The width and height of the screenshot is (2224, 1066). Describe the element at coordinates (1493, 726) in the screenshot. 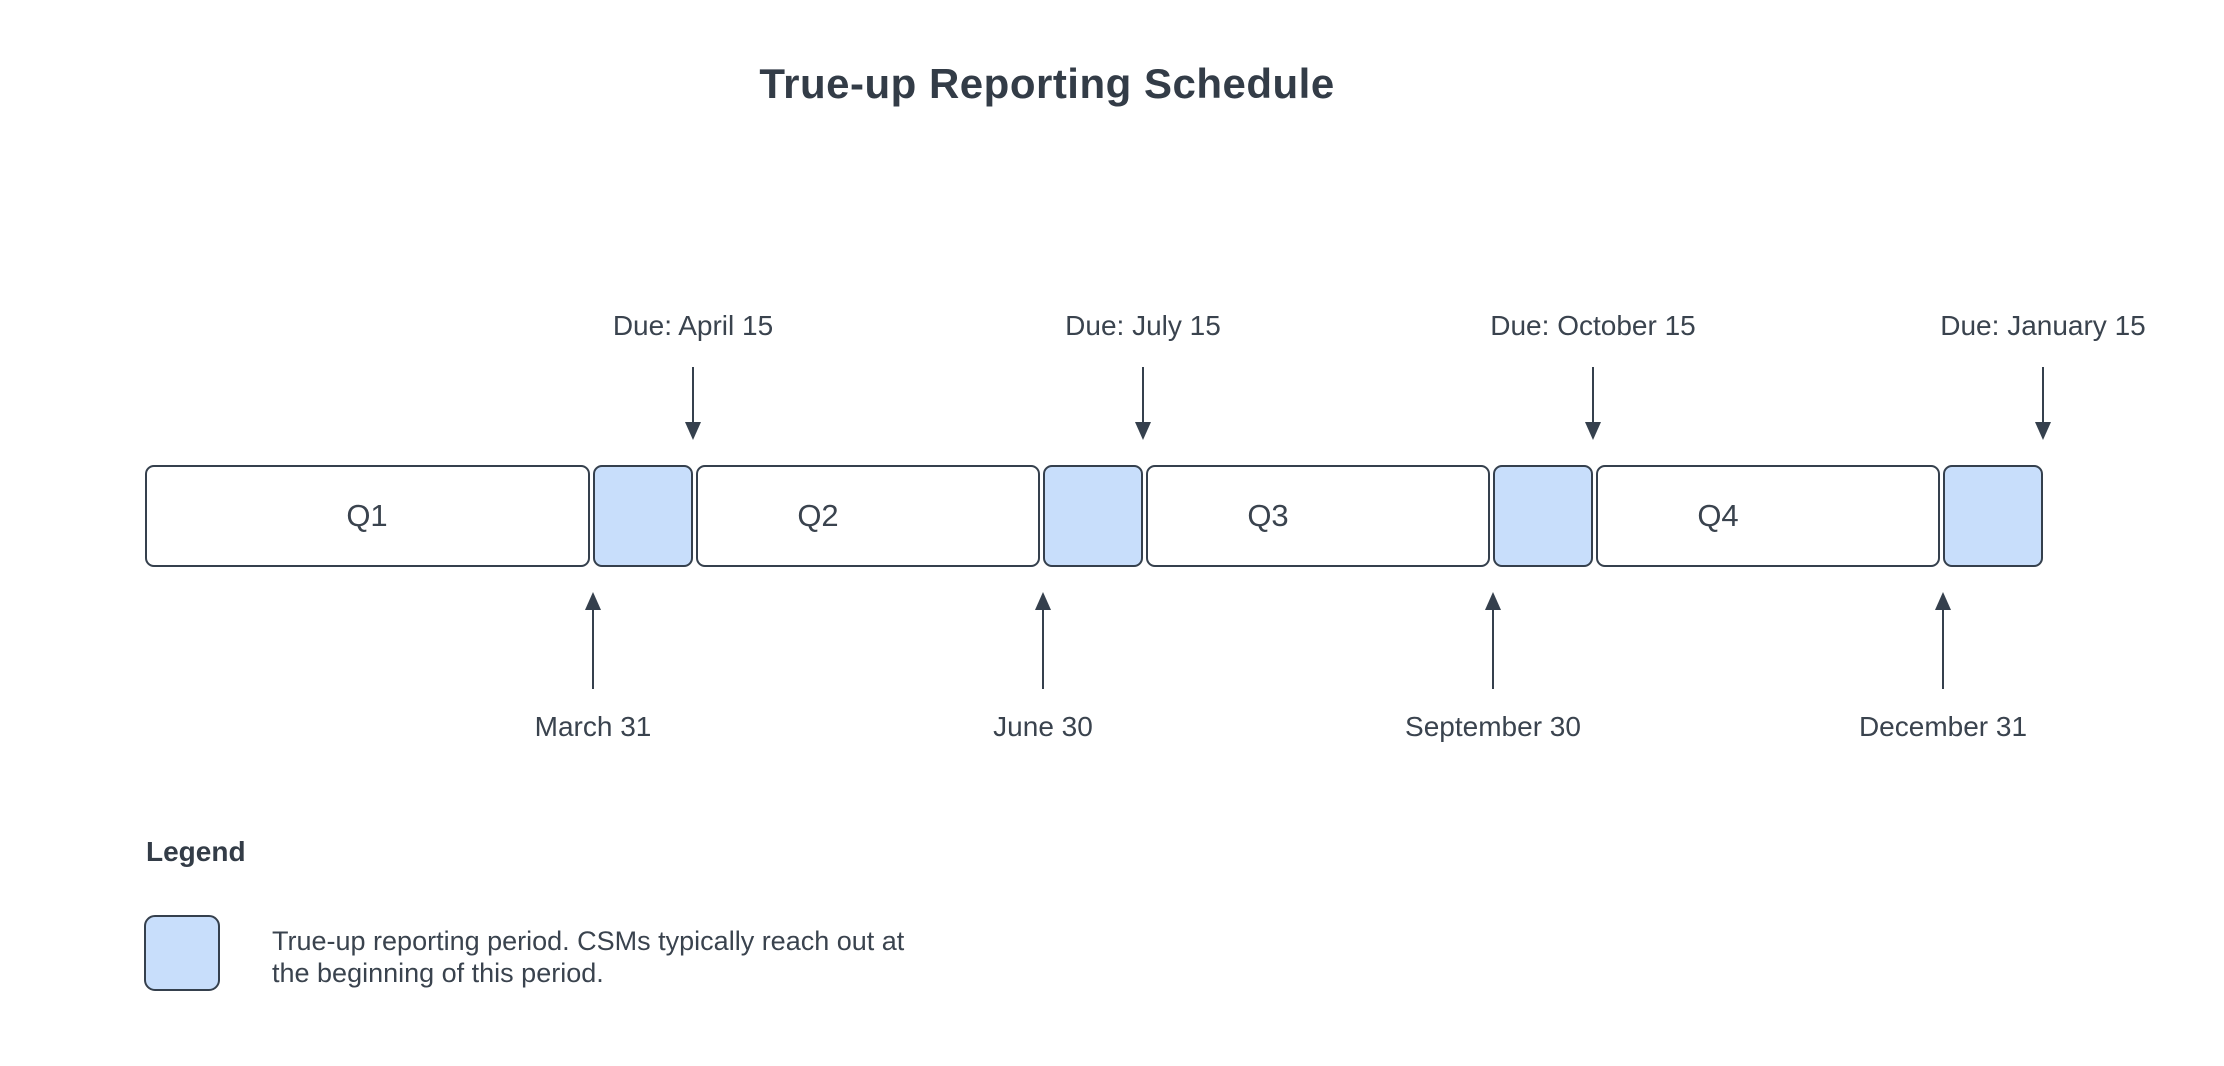

I see `period-end-label-q3: September 30` at that location.